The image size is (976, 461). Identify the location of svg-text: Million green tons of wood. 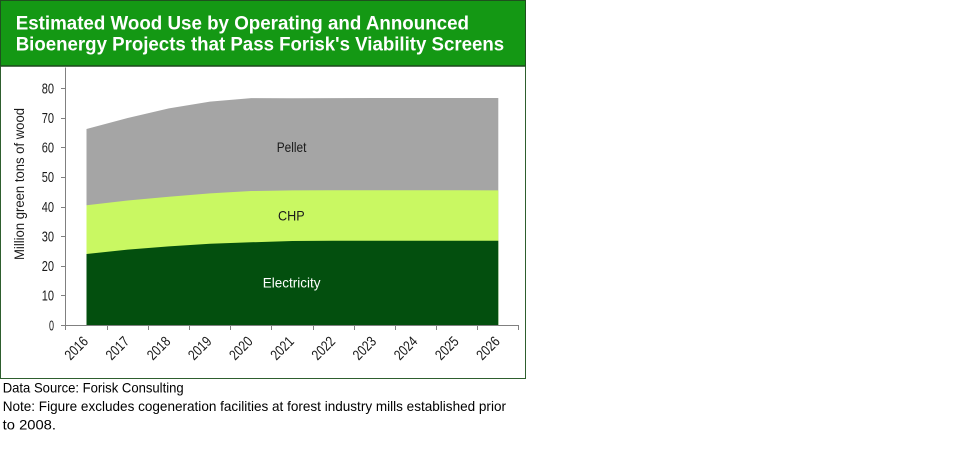
(19, 184).